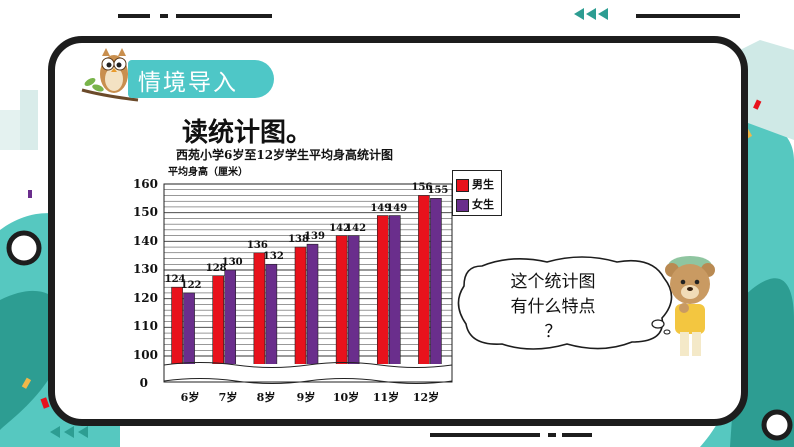 The image size is (794, 447). What do you see at coordinates (190, 397) in the screenshot?
I see `x-tick-label: 6岁` at bounding box center [190, 397].